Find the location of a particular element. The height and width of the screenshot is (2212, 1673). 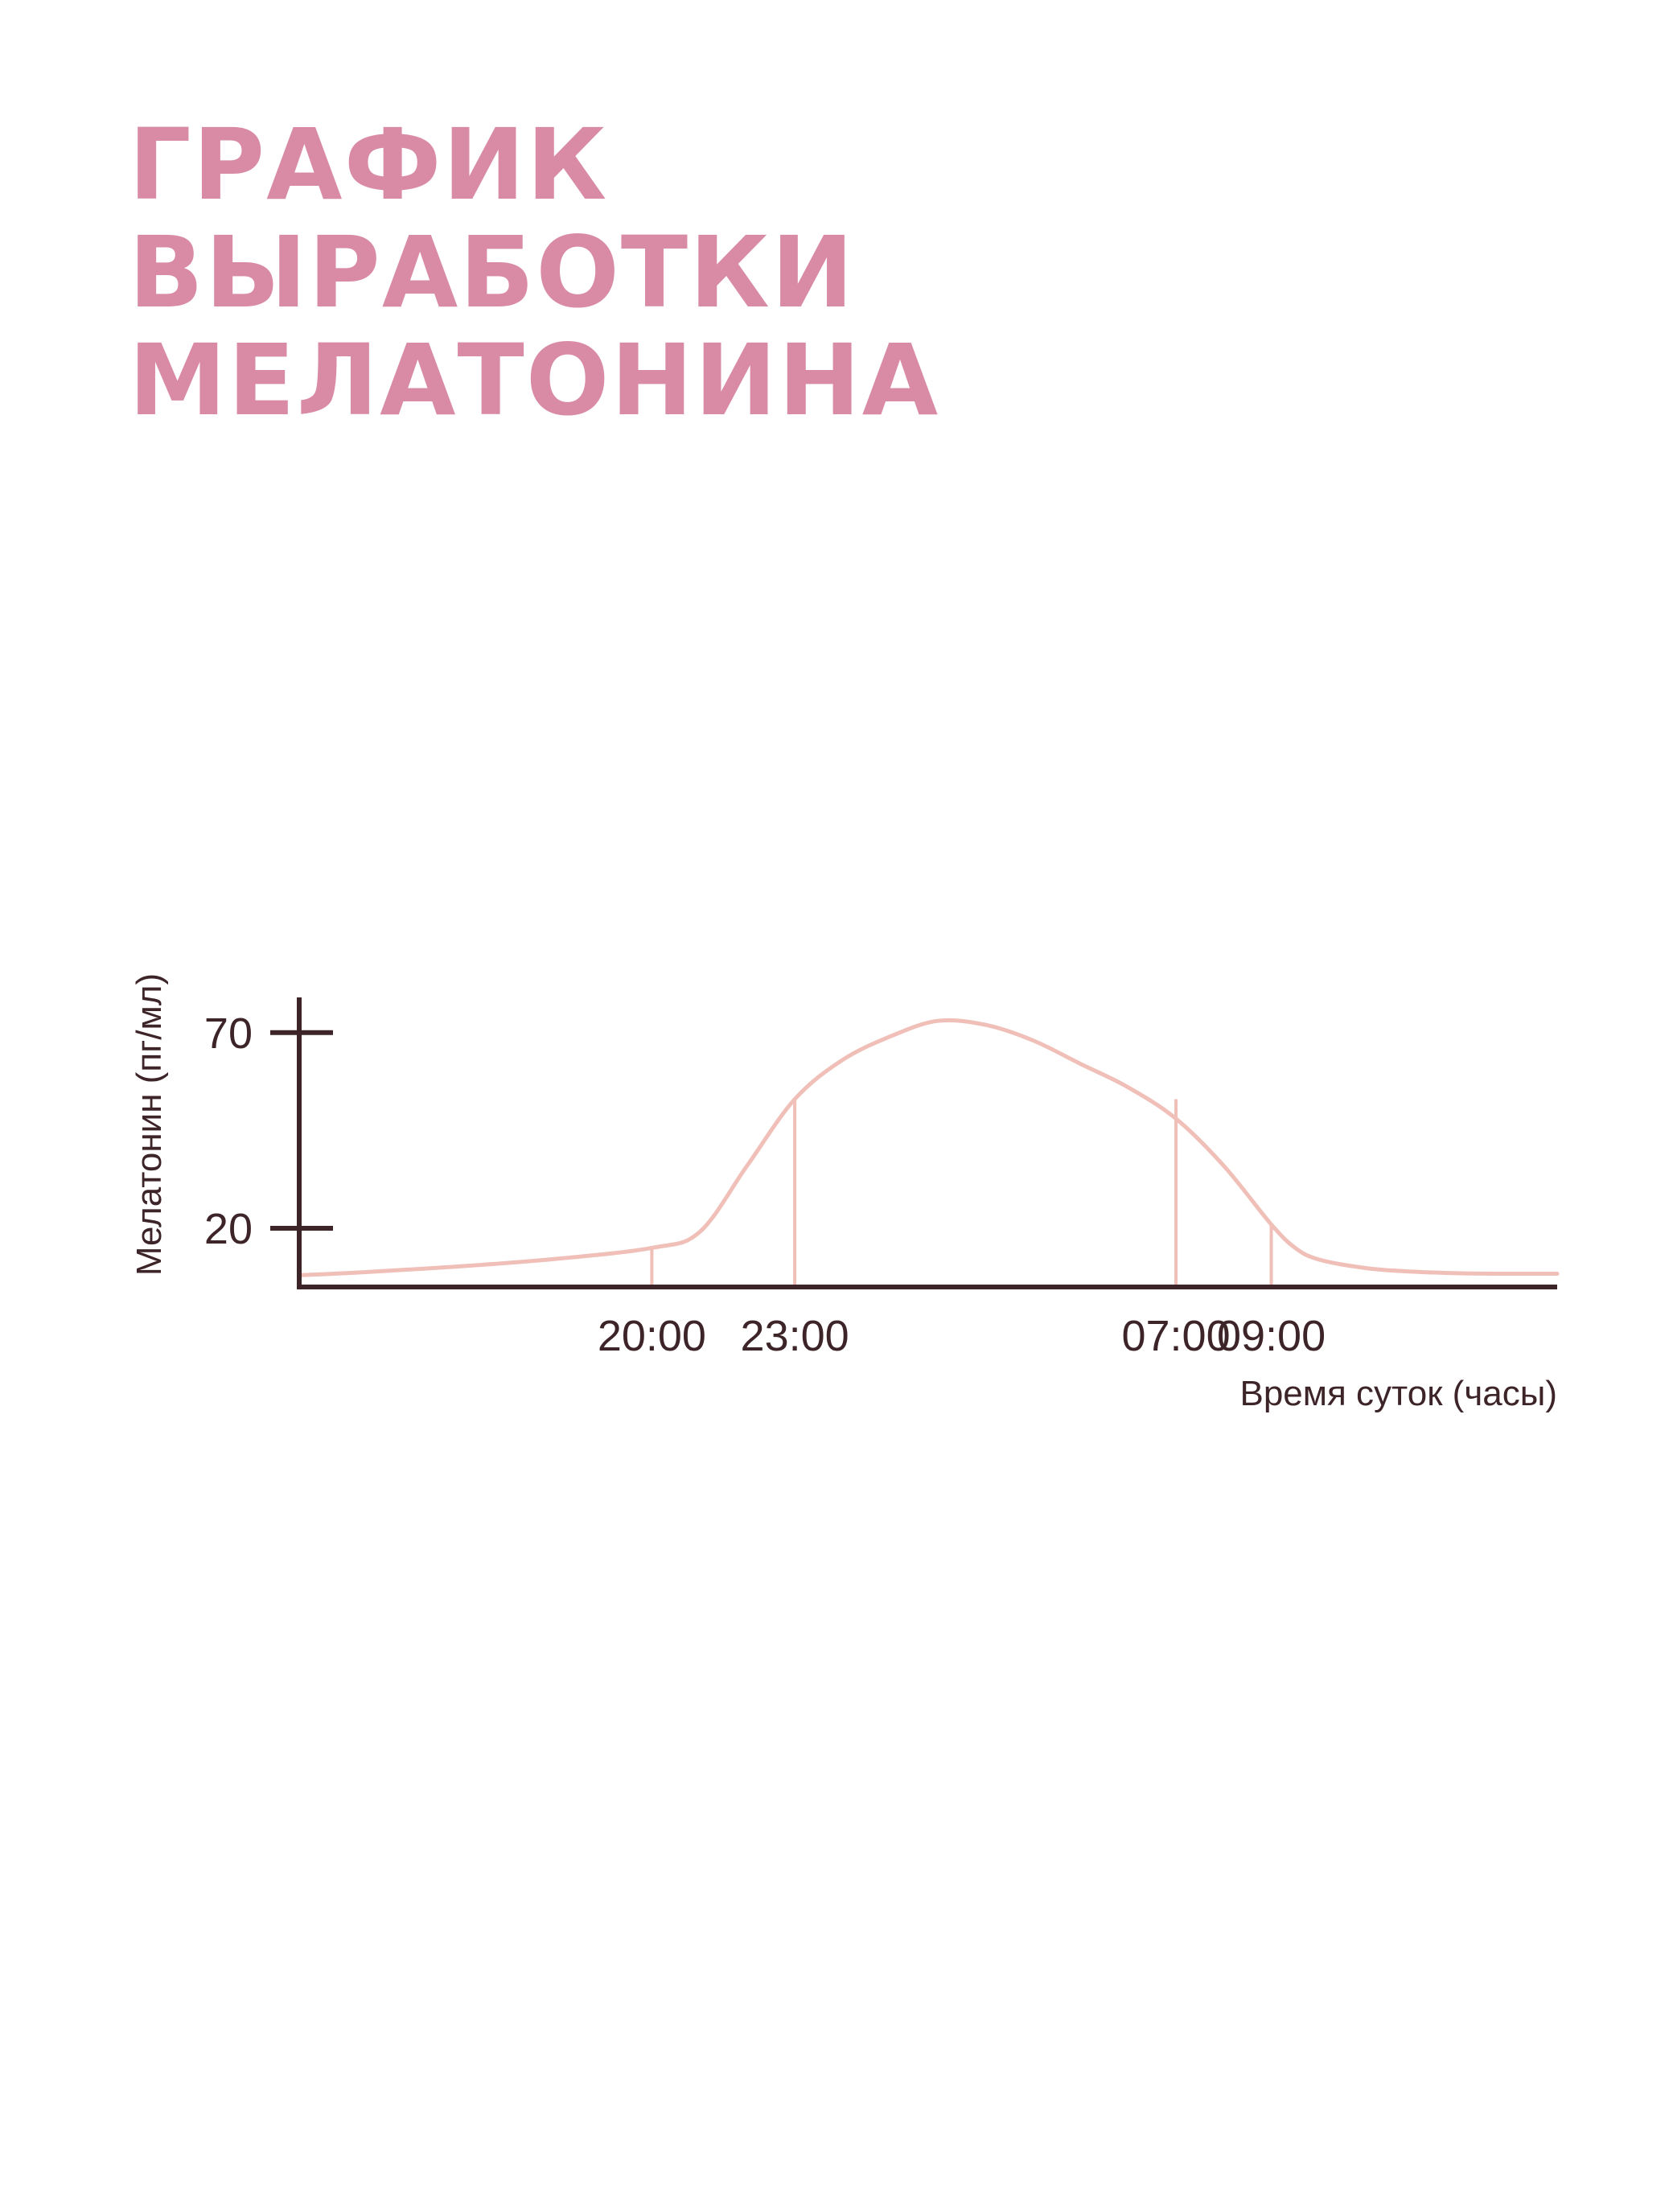

y-tick-label: 20 is located at coordinates (228, 1229).